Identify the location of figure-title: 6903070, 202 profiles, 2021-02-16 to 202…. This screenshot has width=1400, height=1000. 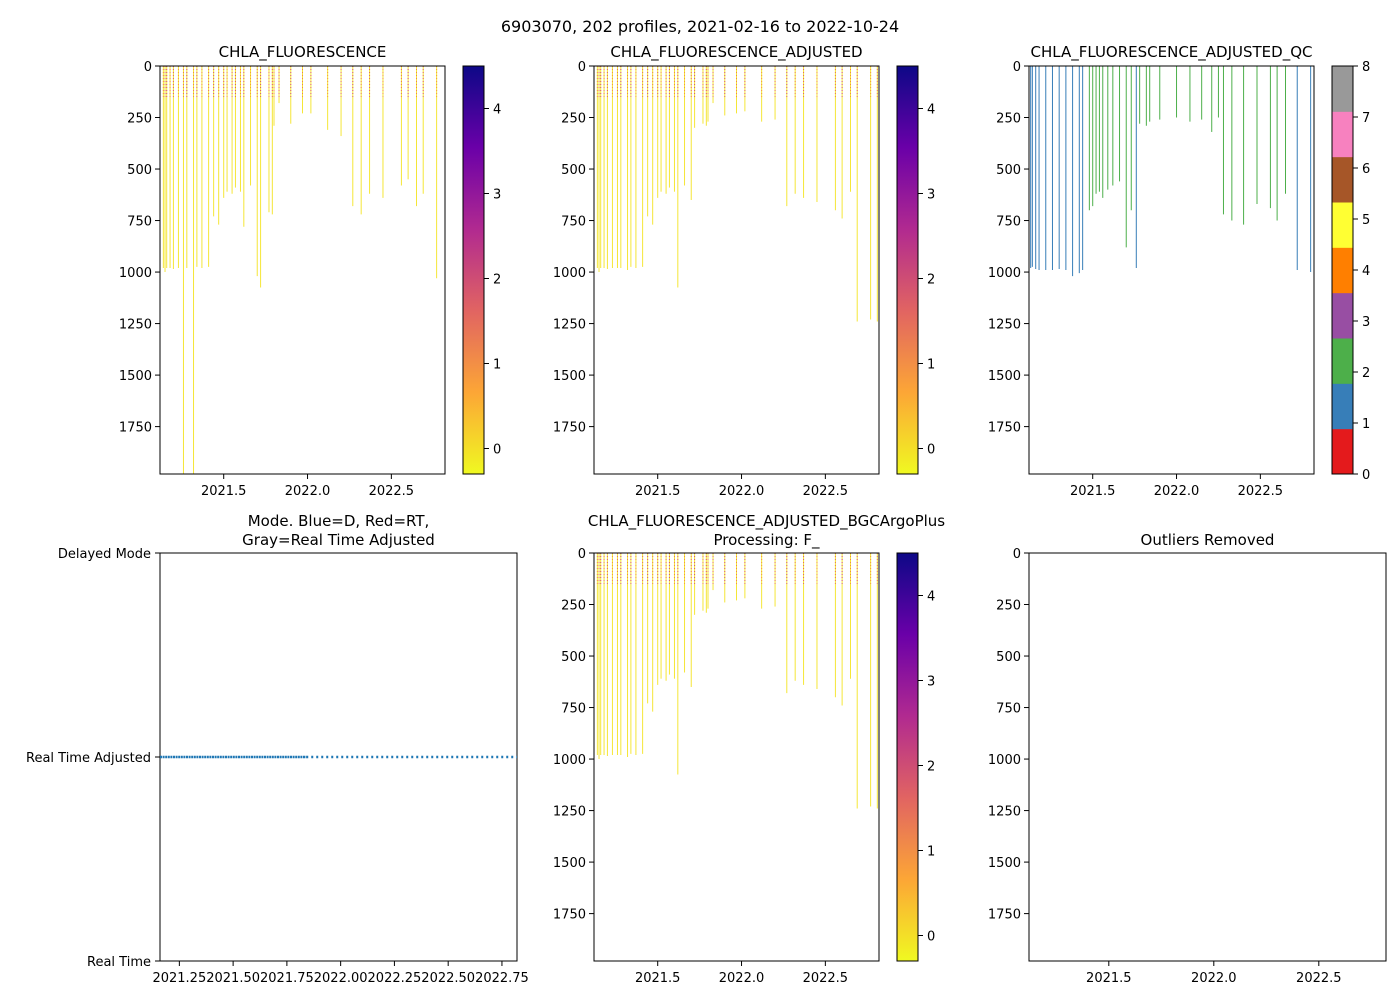
(700, 26).